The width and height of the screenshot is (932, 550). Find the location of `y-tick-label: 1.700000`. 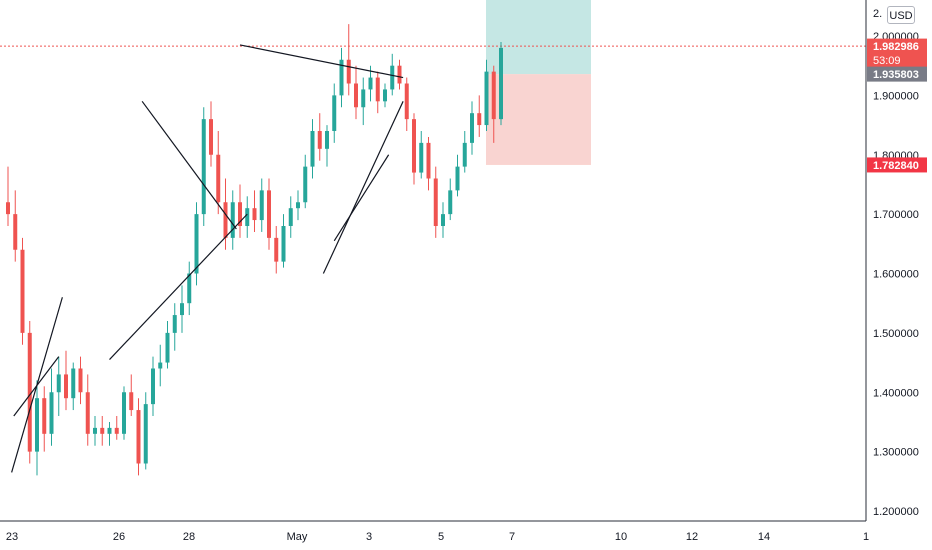

y-tick-label: 1.700000 is located at coordinates (896, 215).